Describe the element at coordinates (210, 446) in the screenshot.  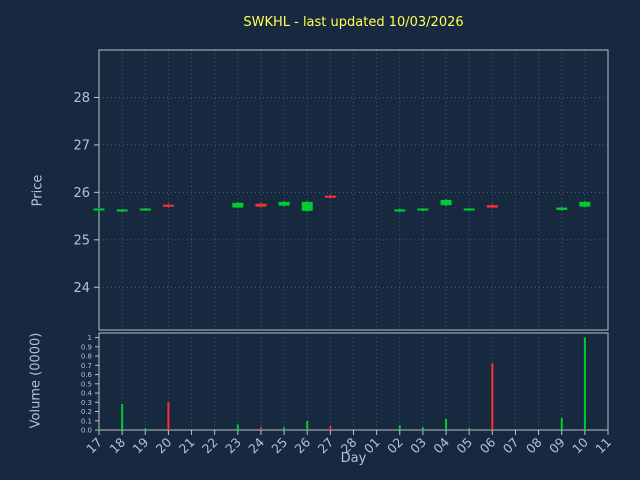
I see `svg-text: 22` at that location.